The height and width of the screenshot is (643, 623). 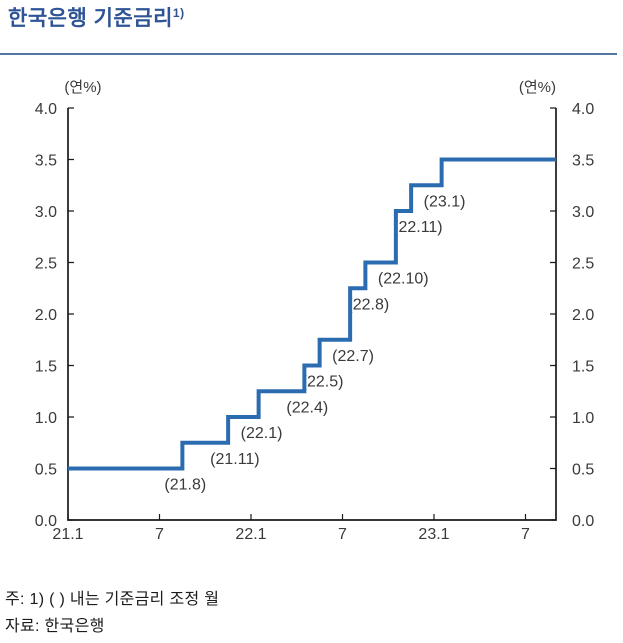 What do you see at coordinates (235, 459) in the screenshot?
I see `step-annotation: (21.11)` at bounding box center [235, 459].